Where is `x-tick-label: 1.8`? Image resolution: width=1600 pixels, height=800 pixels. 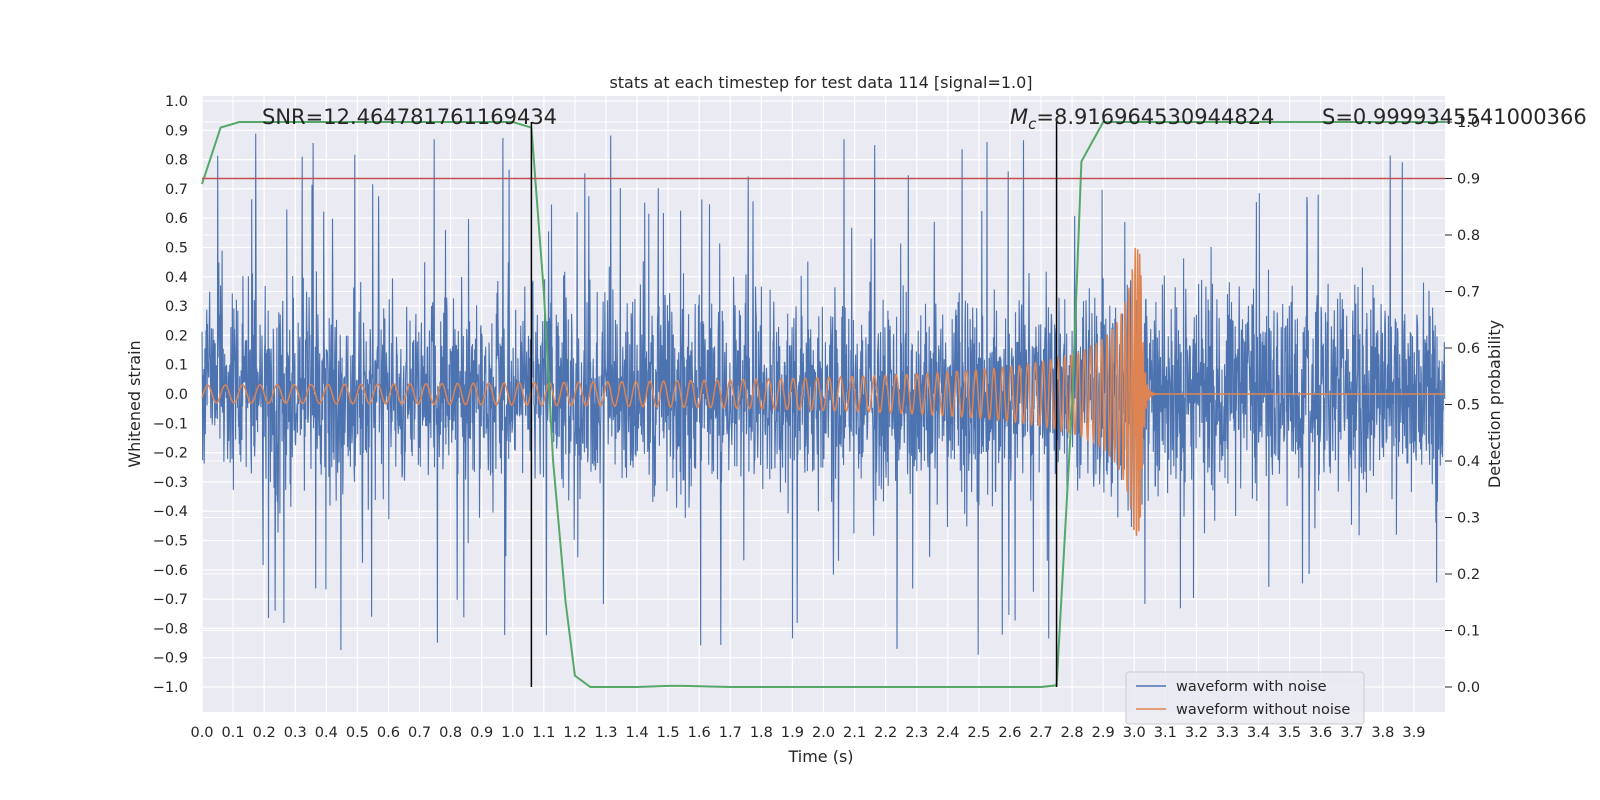 x-tick-label: 1.8 is located at coordinates (761, 733).